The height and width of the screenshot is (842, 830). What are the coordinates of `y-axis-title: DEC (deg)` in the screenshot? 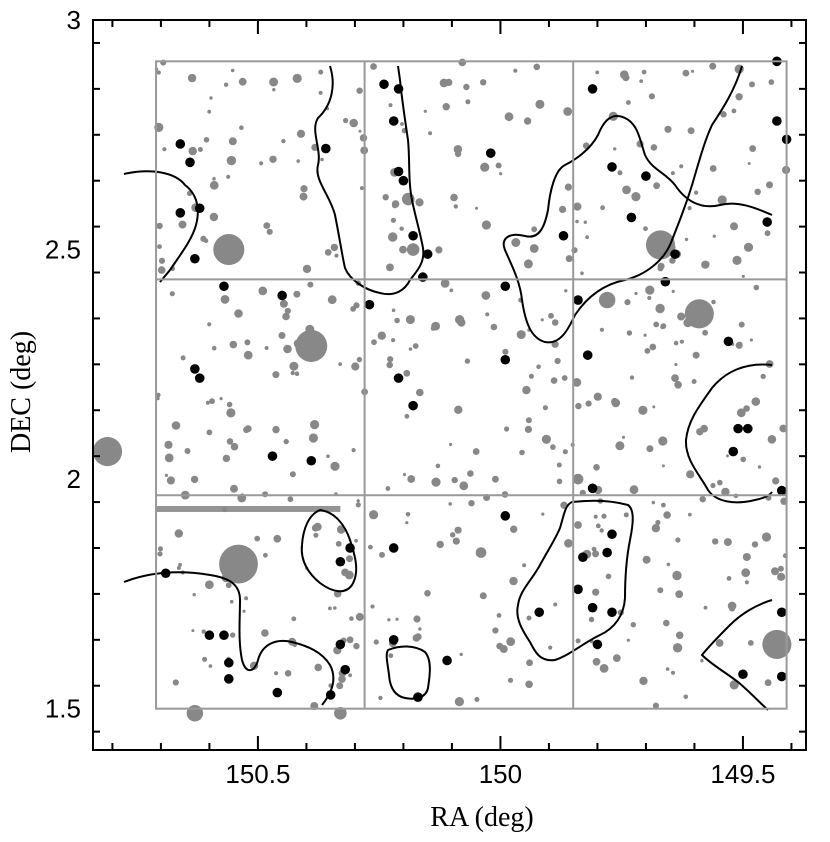 It's located at (21, 392).